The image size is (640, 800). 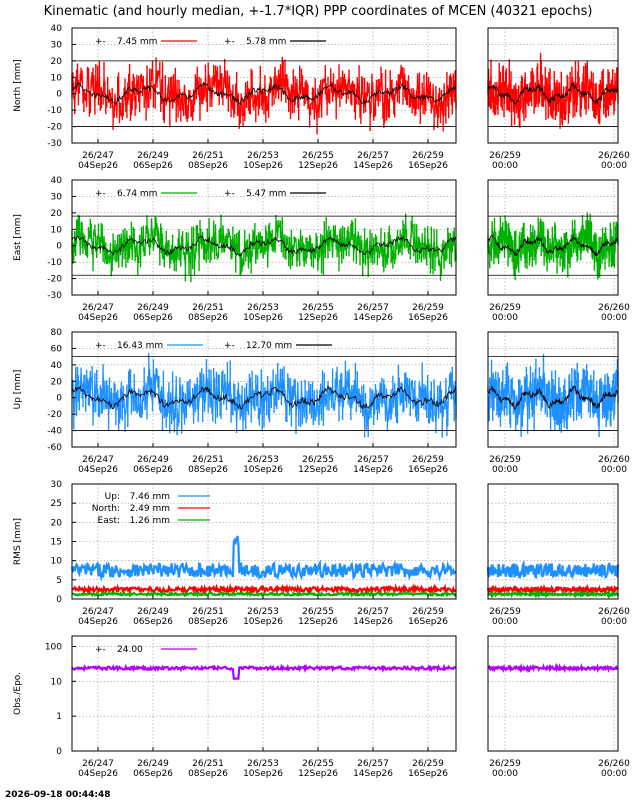 I want to click on x-tick-date-label: 16Sep26, so click(x=428, y=774).